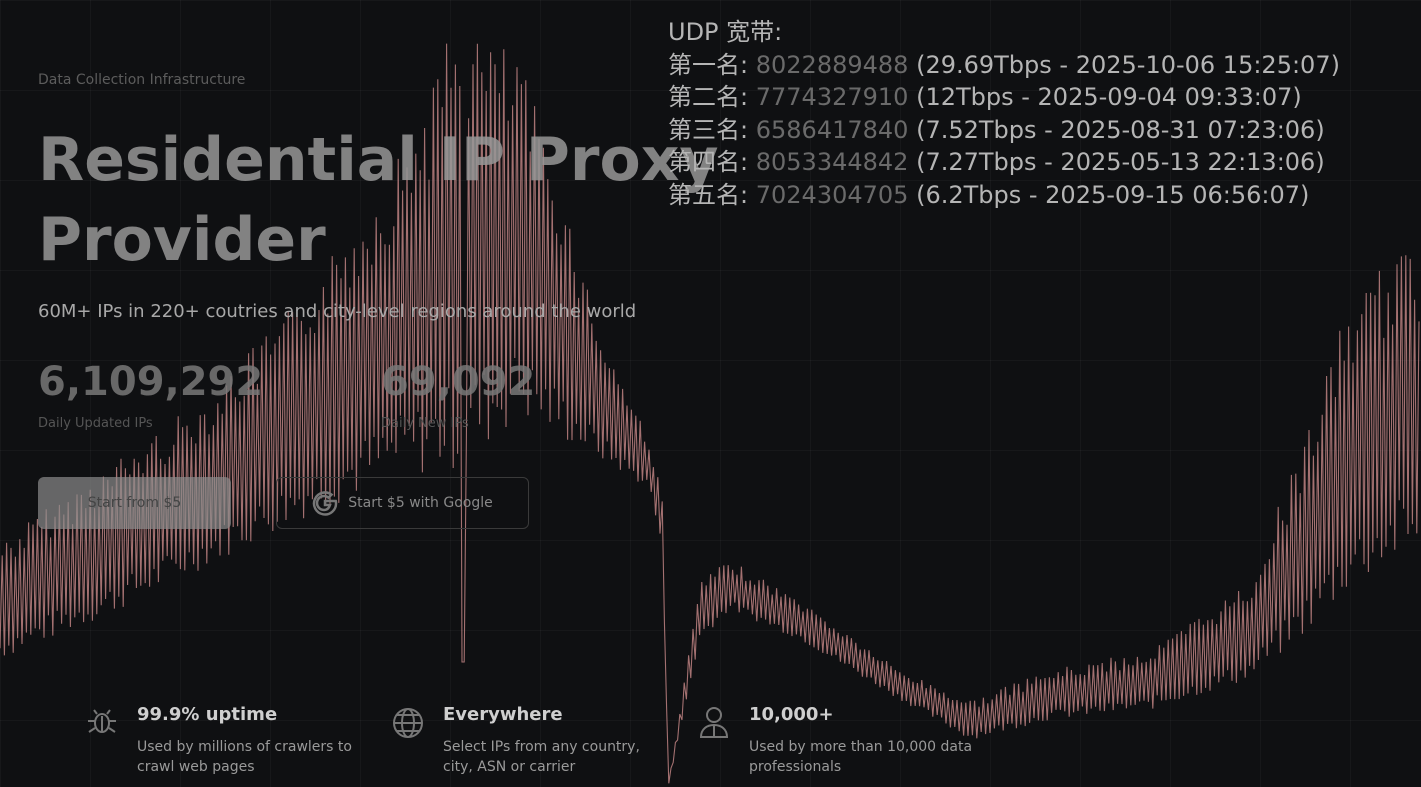 Image resolution: width=1421 pixels, height=787 pixels. I want to click on udp-id: 8053344842, so click(832, 162).